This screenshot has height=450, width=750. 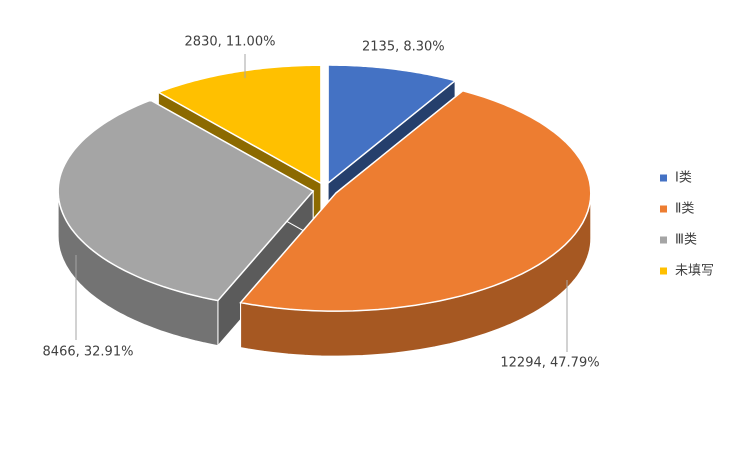 I want to click on data-label: 8466, 32.91%, so click(x=88, y=352).